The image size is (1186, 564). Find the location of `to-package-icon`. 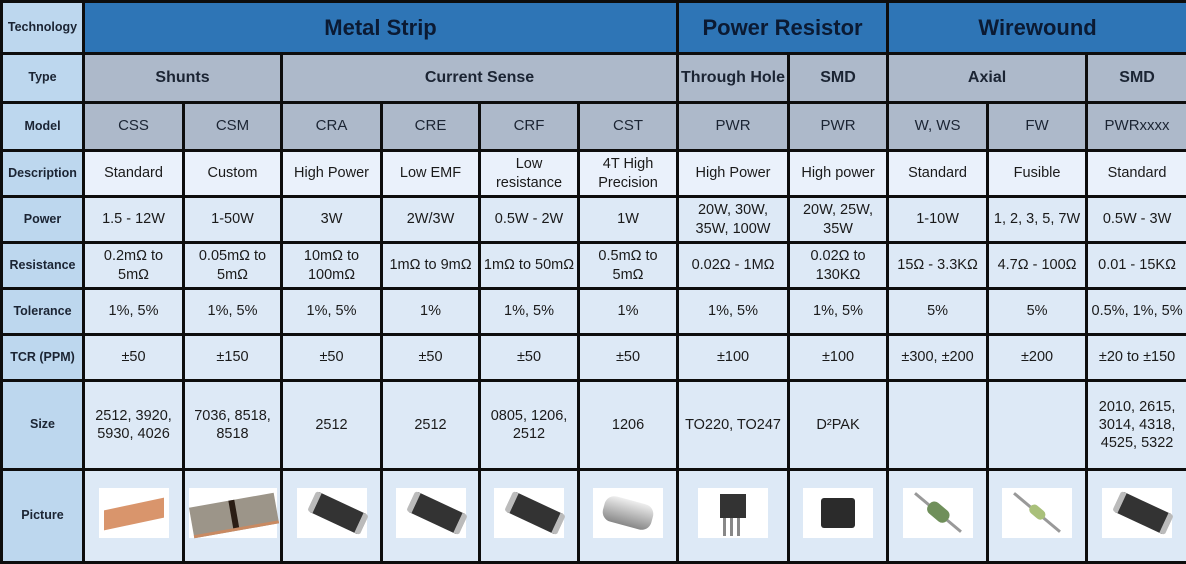

to-package-icon is located at coordinates (733, 513).